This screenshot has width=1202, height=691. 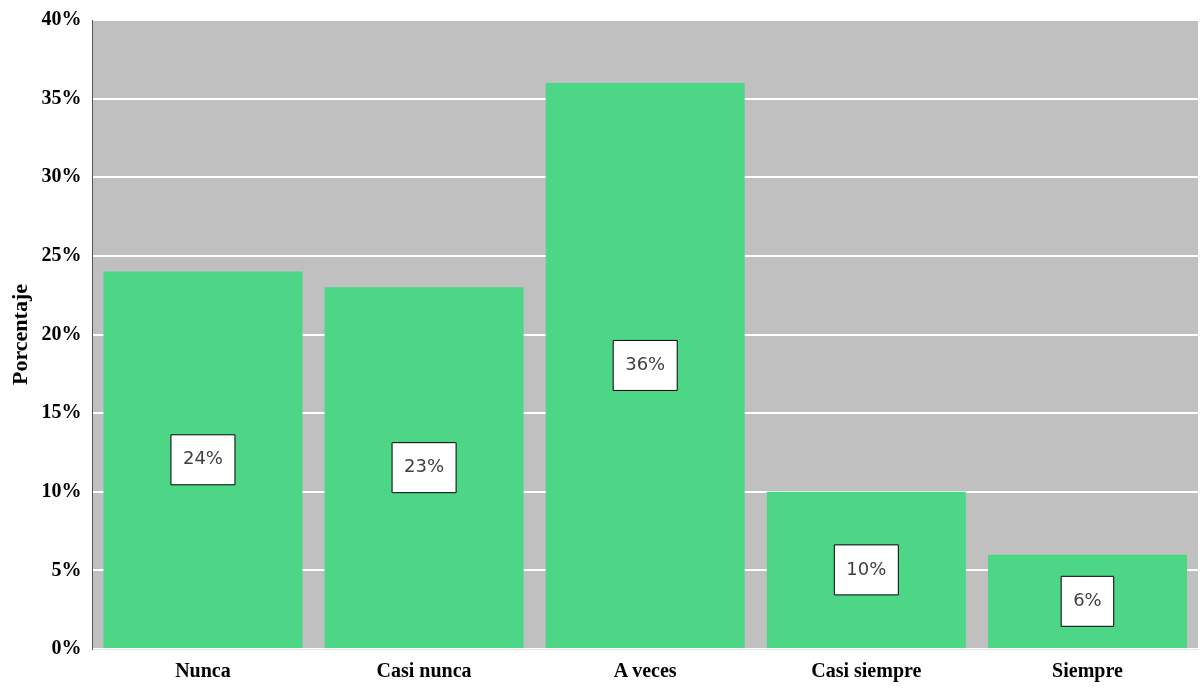 What do you see at coordinates (1087, 671) in the screenshot?
I see `x-tick-label: Siempre` at bounding box center [1087, 671].